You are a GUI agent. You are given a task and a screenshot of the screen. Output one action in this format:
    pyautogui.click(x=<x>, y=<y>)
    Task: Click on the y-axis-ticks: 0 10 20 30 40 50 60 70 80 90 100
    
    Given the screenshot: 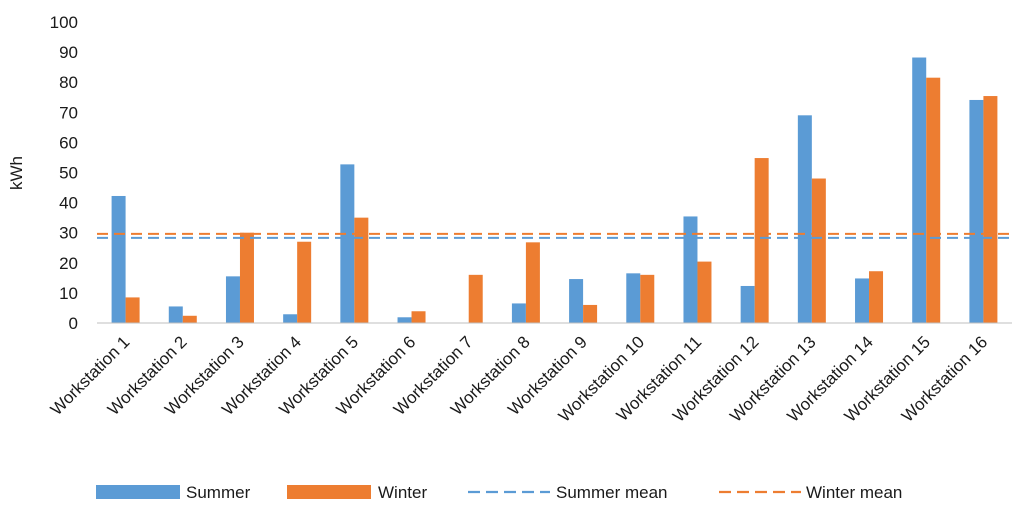 What is the action you would take?
    pyautogui.click(x=64, y=173)
    